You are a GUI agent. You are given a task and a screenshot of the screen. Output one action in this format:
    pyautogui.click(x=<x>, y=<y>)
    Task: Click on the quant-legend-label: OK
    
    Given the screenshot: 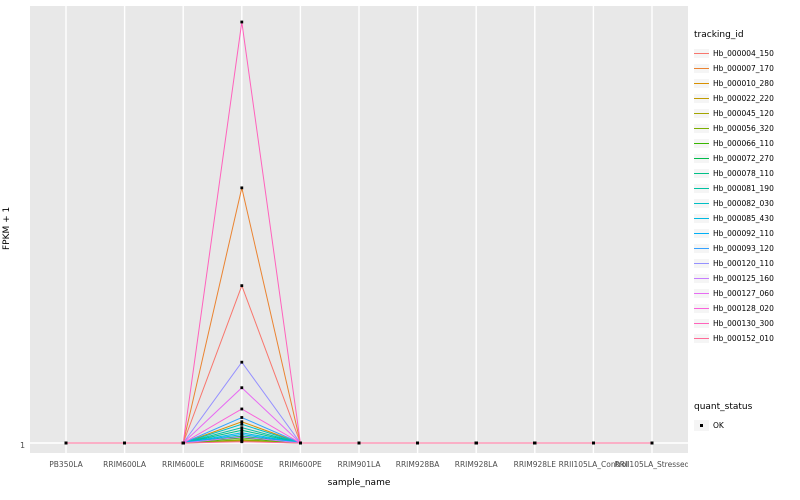 What is the action you would take?
    pyautogui.click(x=718, y=425)
    